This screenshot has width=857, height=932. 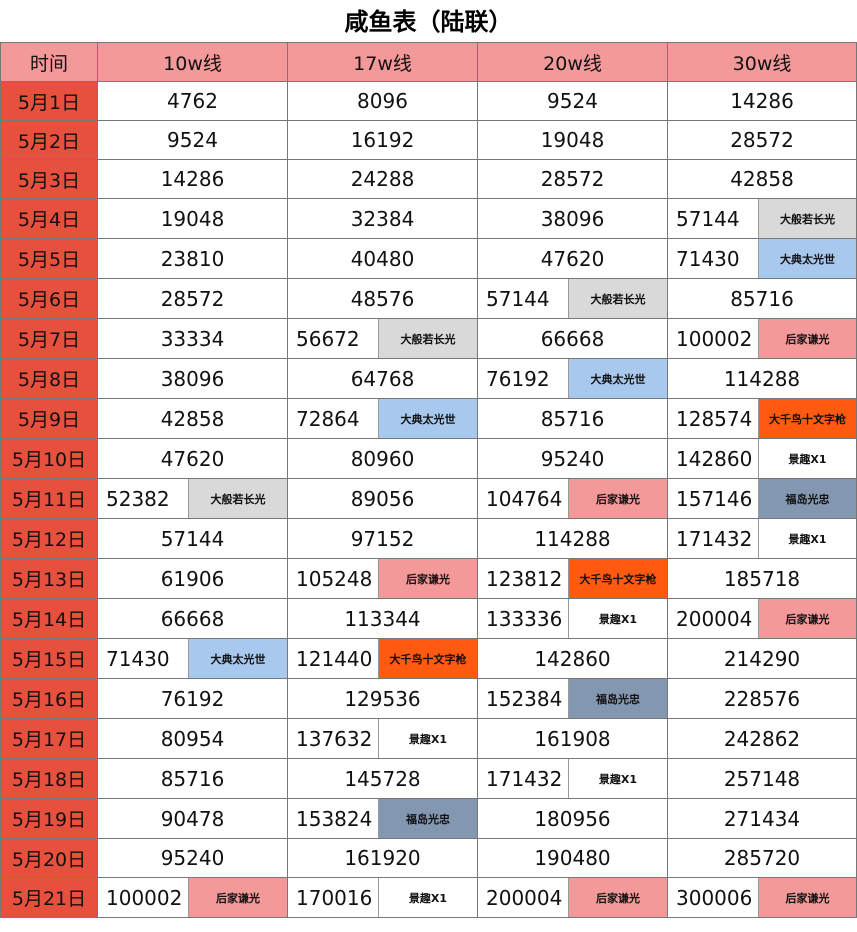 I want to click on value-cell: 285720, so click(x=762, y=858).